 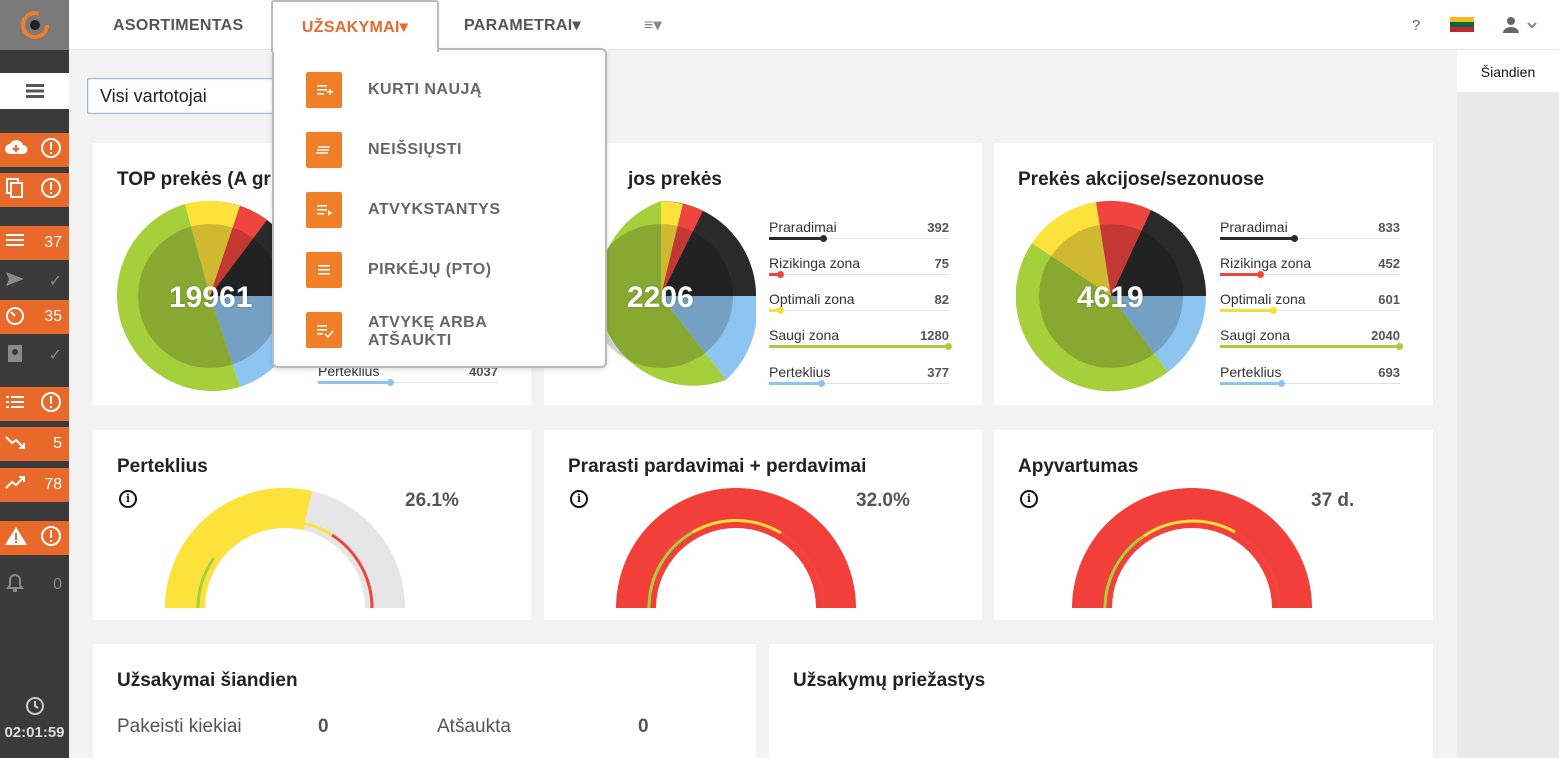 I want to click on app-logo, so click(x=34, y=25).